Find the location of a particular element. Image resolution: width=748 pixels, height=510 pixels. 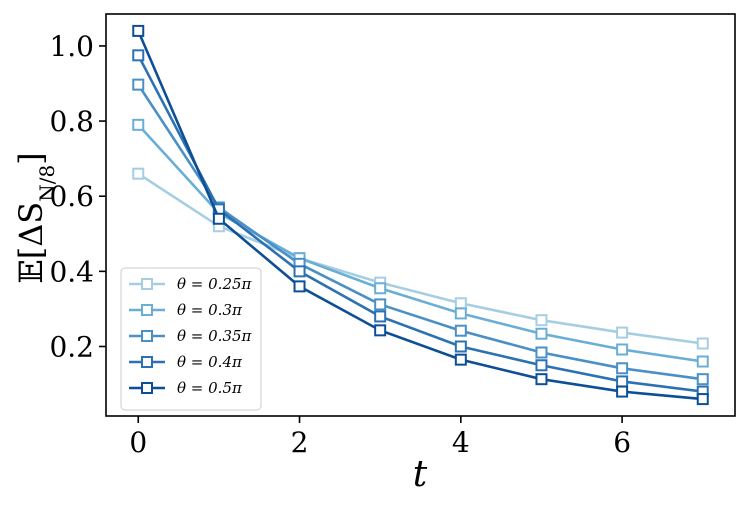

x-axis-label: t is located at coordinates (420, 474).